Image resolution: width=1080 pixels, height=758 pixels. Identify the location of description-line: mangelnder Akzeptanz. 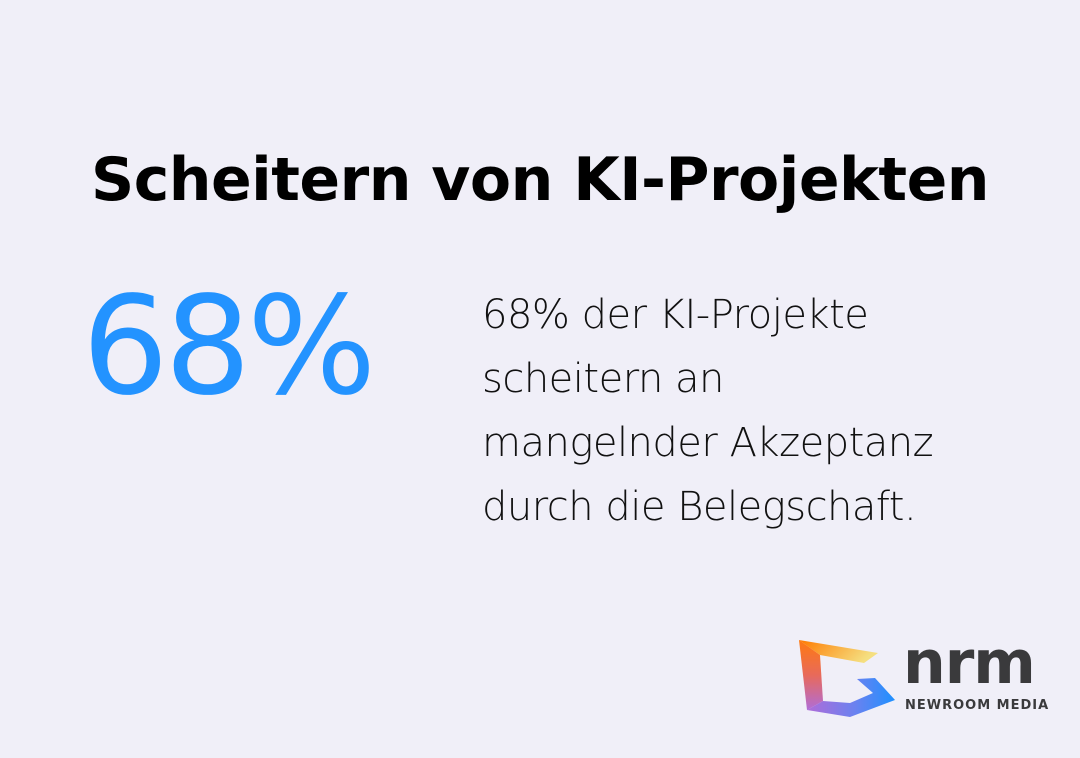
(708, 443).